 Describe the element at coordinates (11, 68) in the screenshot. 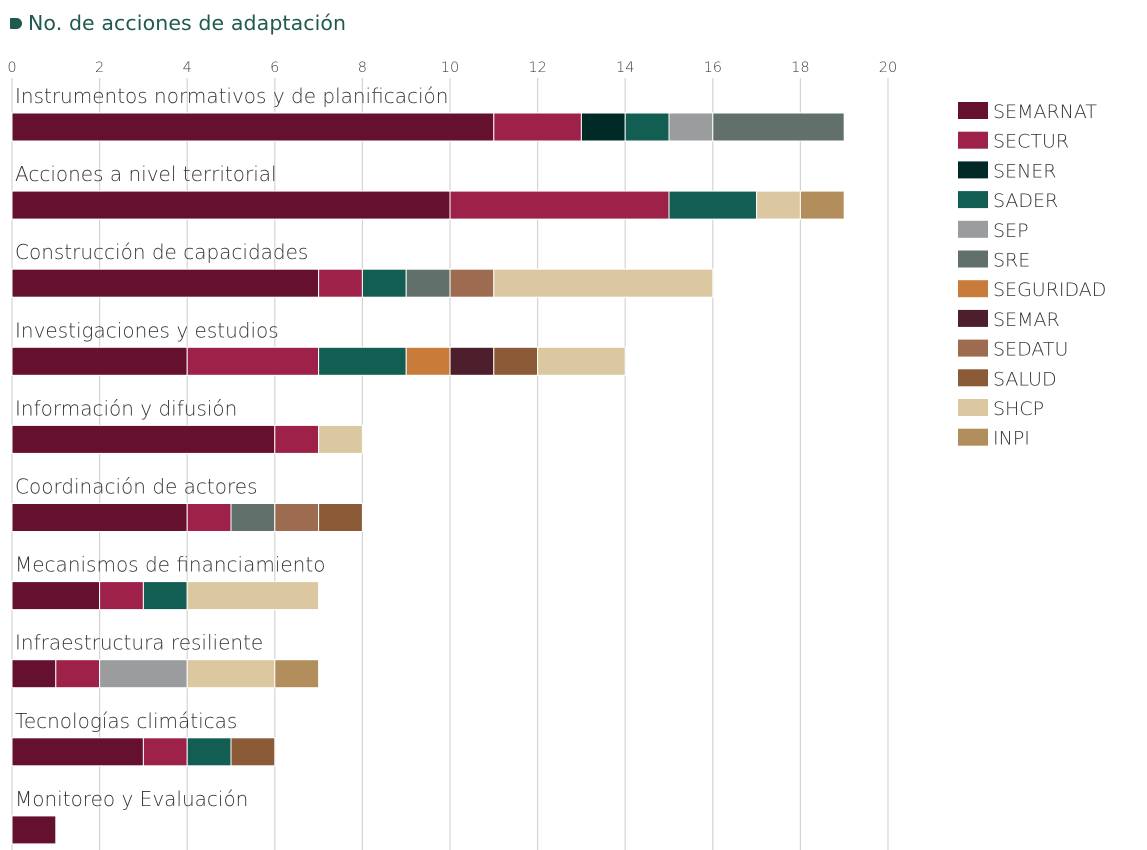

I see `x-tick-label: 0` at that location.